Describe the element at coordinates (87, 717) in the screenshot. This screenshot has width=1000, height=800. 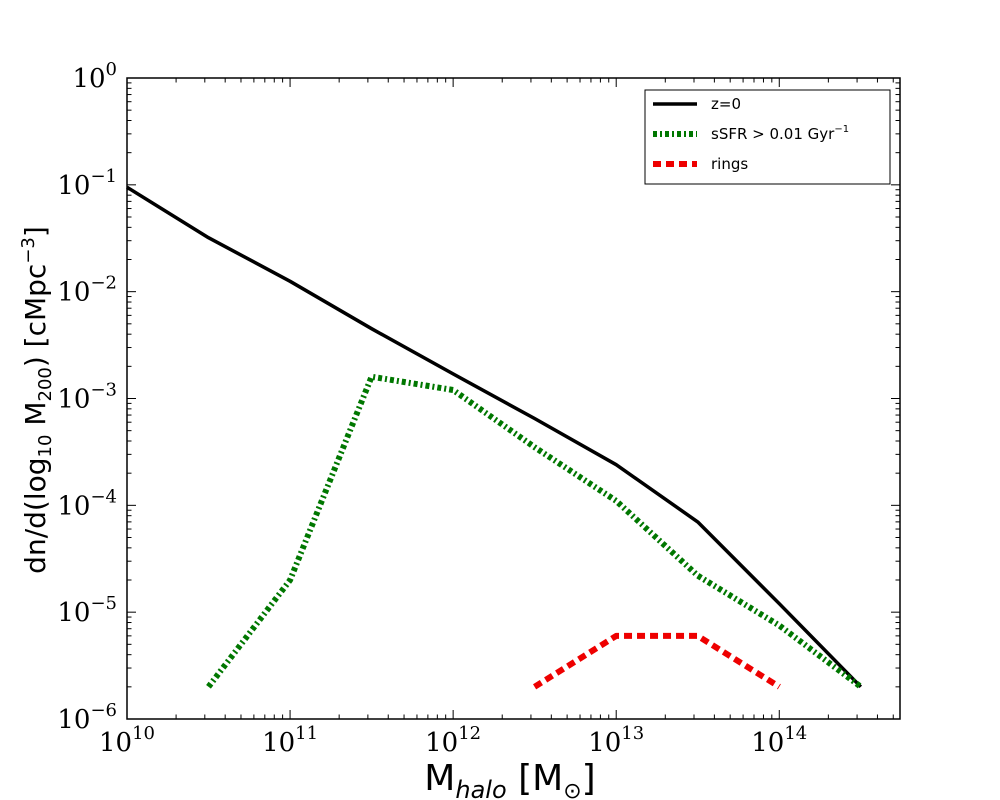
I see `y-tick-label: 10⁻⁶` at that location.